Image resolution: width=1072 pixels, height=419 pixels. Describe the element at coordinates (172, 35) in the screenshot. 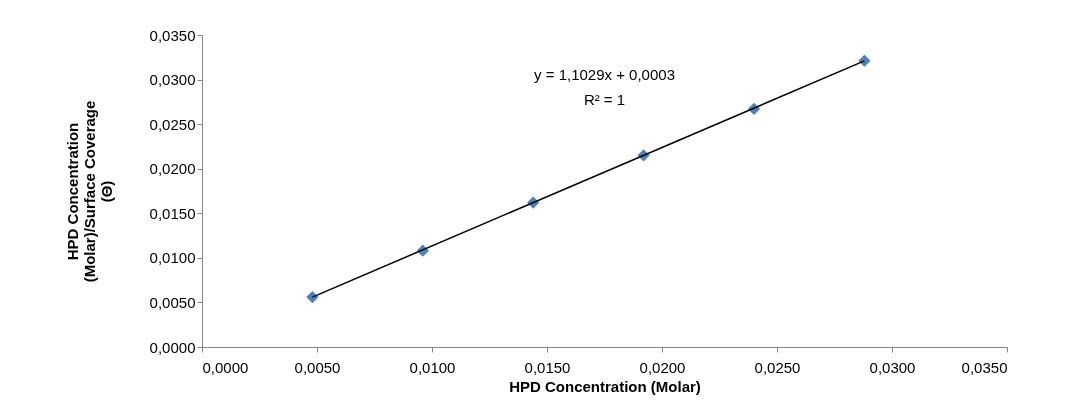

I see `y-tick-label: 0,0350` at that location.